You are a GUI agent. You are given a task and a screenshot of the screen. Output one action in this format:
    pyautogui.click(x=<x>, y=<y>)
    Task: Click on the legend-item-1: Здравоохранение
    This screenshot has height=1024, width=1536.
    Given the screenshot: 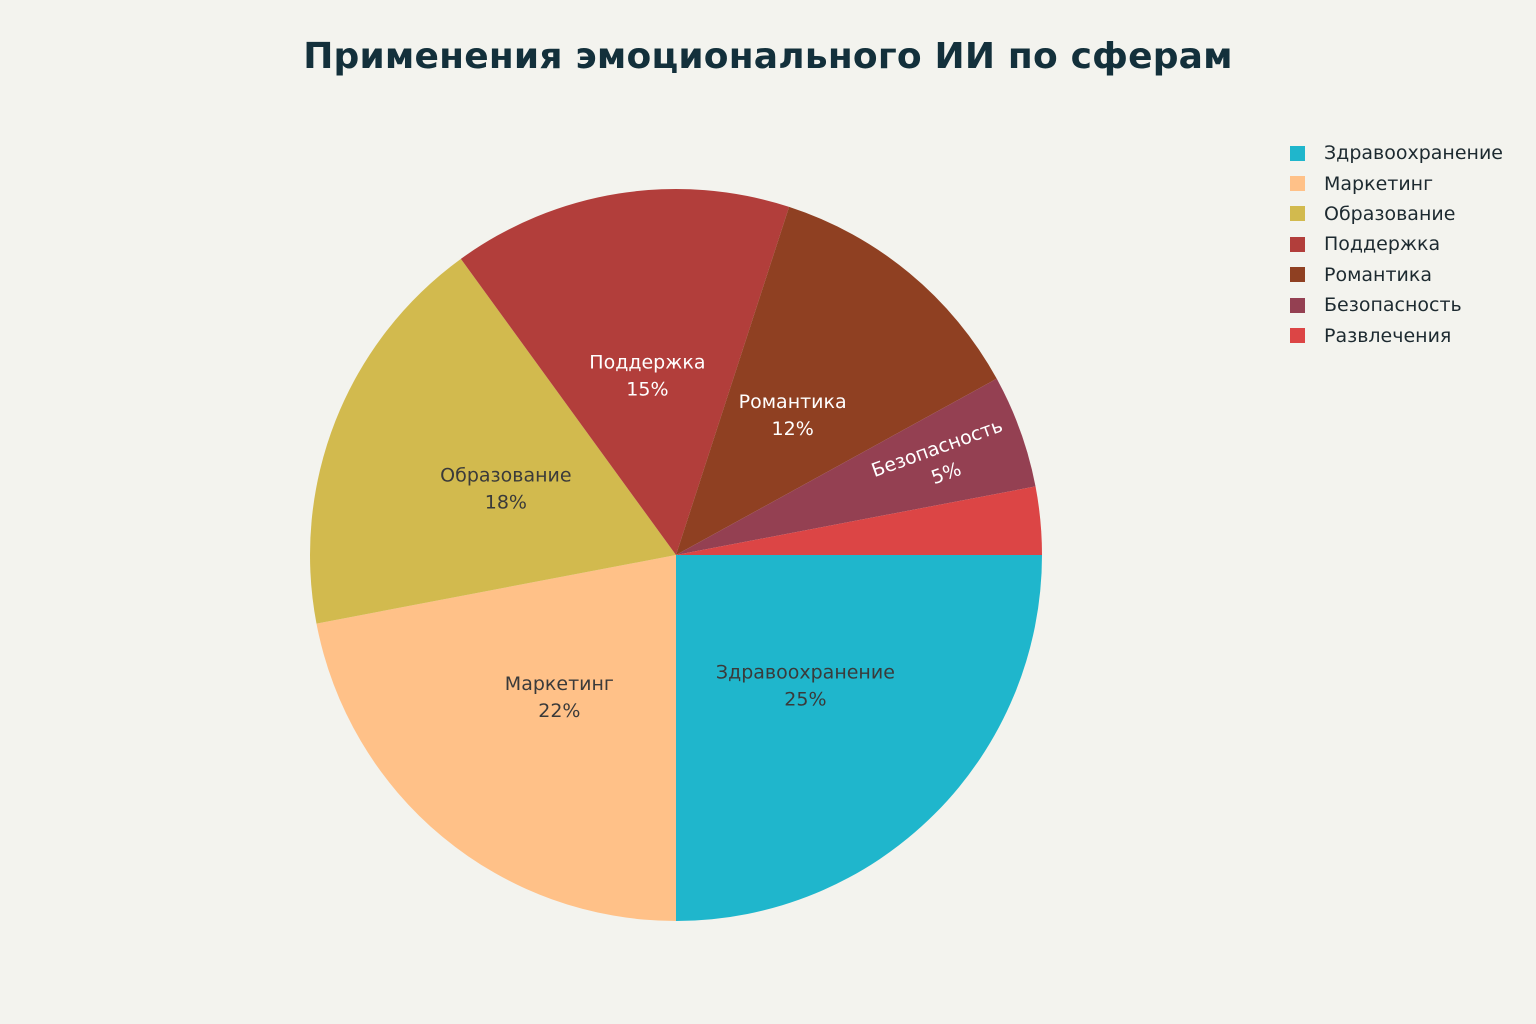 What is the action you would take?
    pyautogui.click(x=1396, y=153)
    